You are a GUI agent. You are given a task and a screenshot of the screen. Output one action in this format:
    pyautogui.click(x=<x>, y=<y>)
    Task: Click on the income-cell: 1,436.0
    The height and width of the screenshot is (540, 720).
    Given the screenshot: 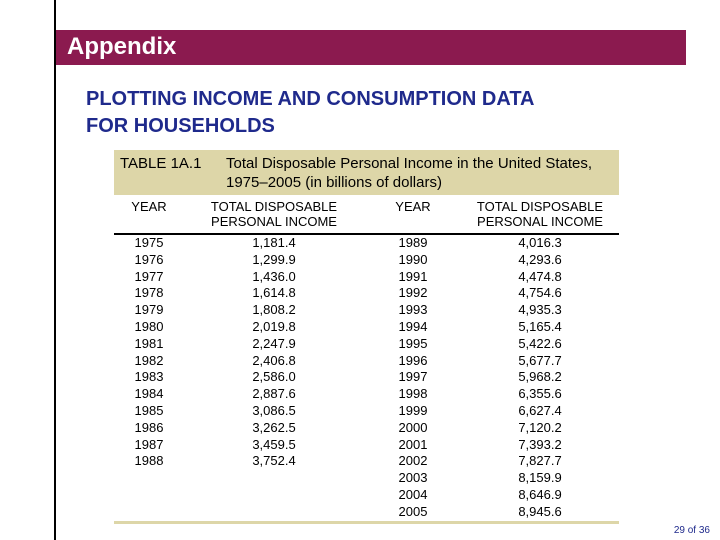 What is the action you would take?
    pyautogui.click(x=274, y=276)
    